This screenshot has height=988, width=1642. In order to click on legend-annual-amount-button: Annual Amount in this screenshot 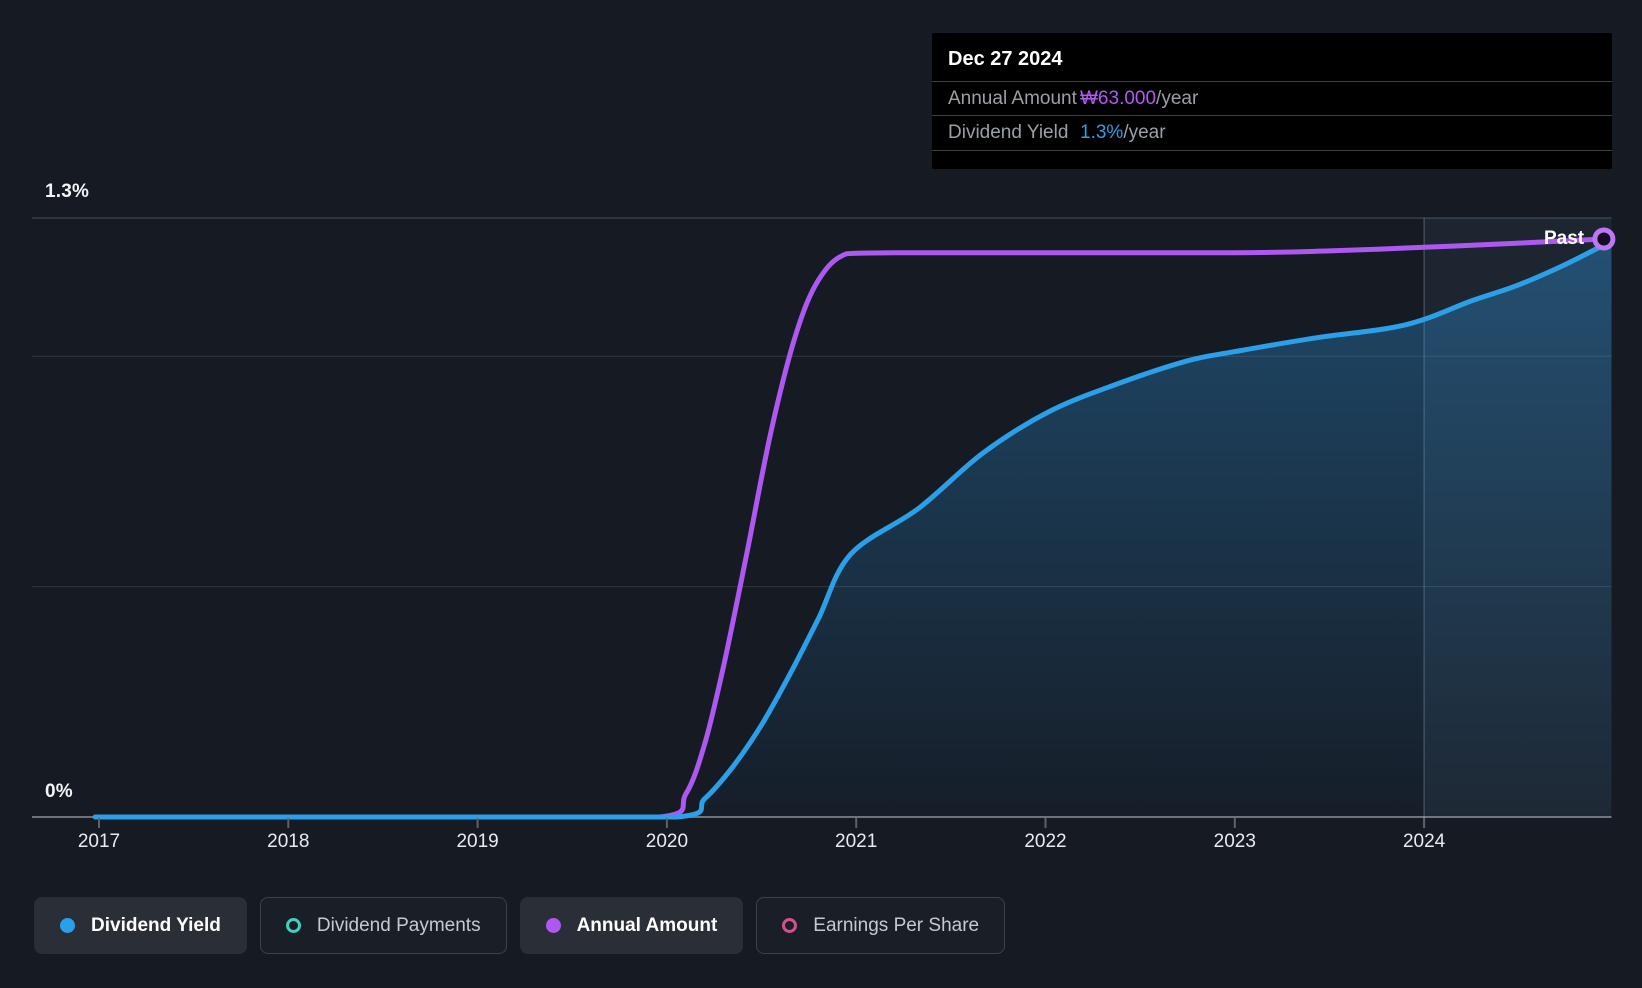, I will do `click(631, 925)`.